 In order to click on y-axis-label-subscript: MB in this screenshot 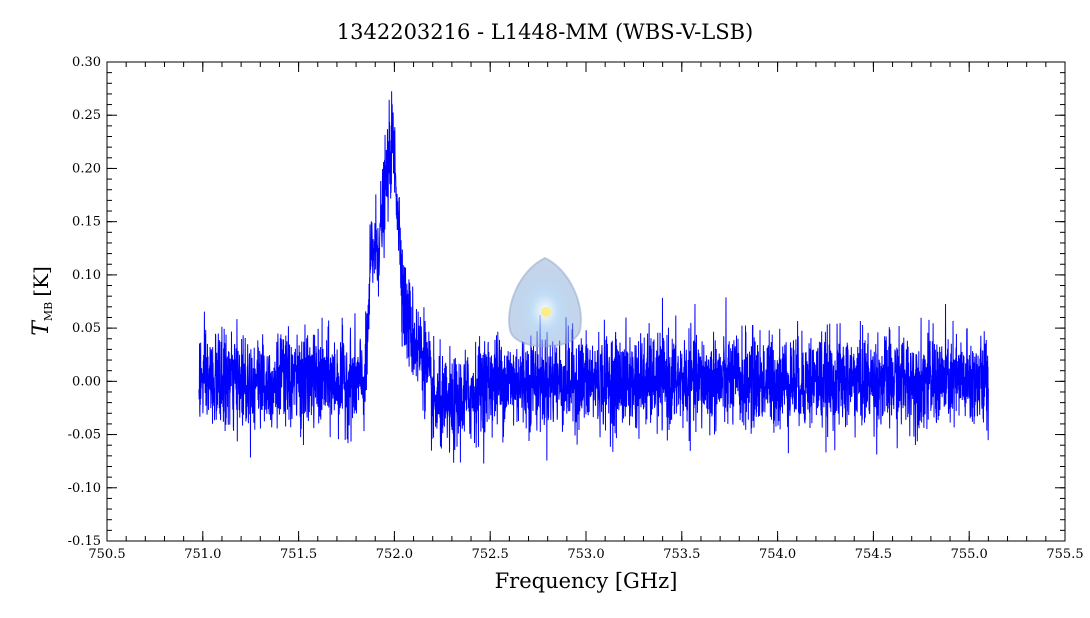, I will do `click(48, 311)`.